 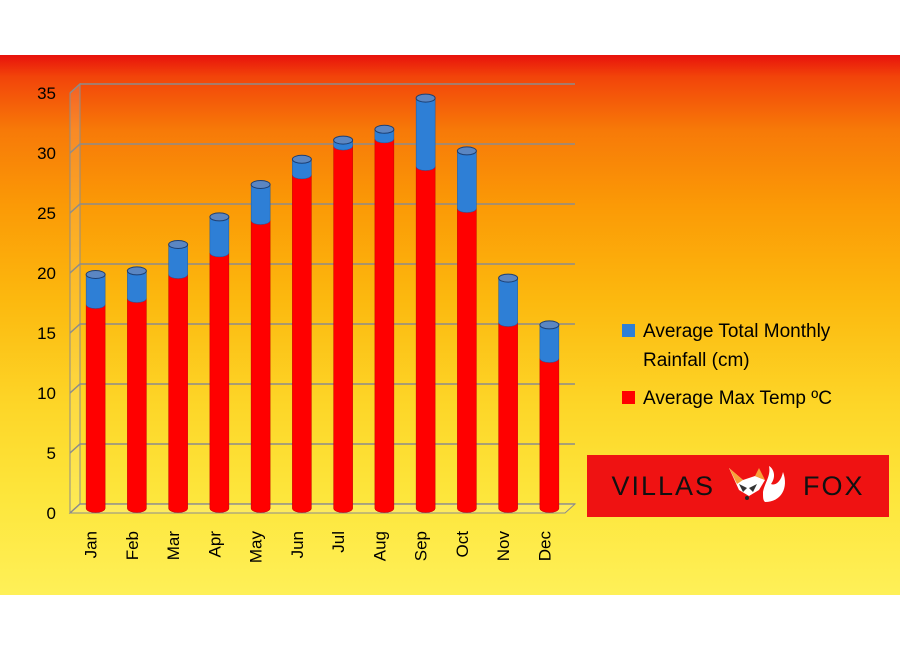 What do you see at coordinates (302, 343) in the screenshot?
I see `bar-temp-Jun` at bounding box center [302, 343].